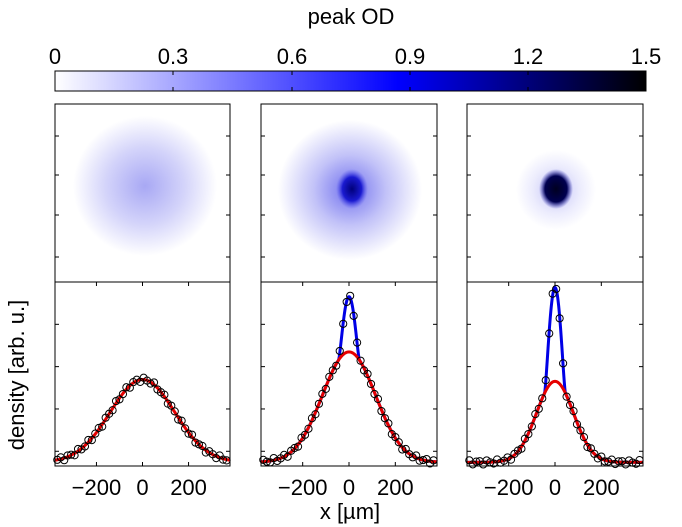 This screenshot has height=527, width=682. Describe the element at coordinates (646, 56) in the screenshot. I see `colorbar-tick-5: 1.5` at that location.